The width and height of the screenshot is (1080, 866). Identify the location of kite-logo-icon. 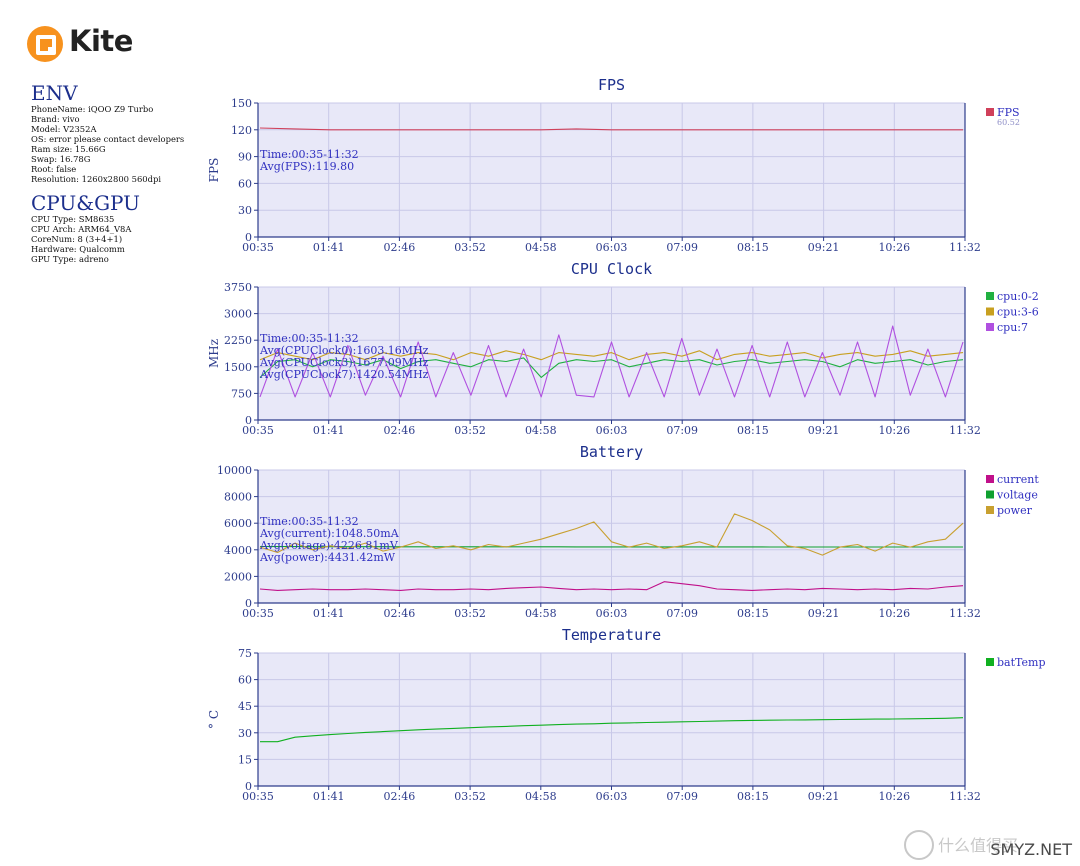
(45, 44).